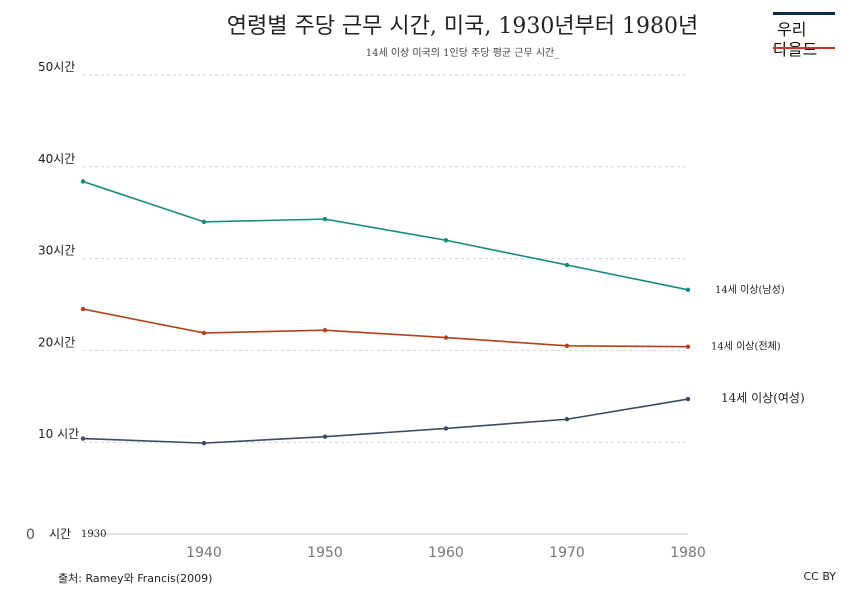  I want to click on y-tick-label-0: 0, so click(30, 535).